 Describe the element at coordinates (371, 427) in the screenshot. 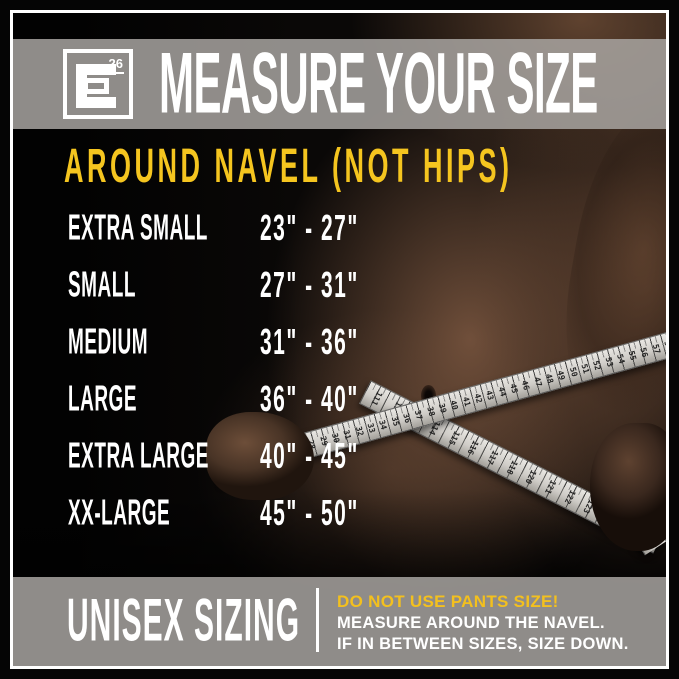

I see `tape-number: 33` at that location.